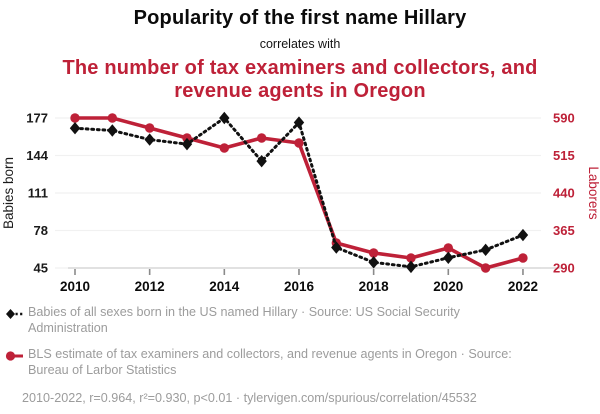  Describe the element at coordinates (564, 268) in the screenshot. I see `right-axis-tick-label: 290` at that location.